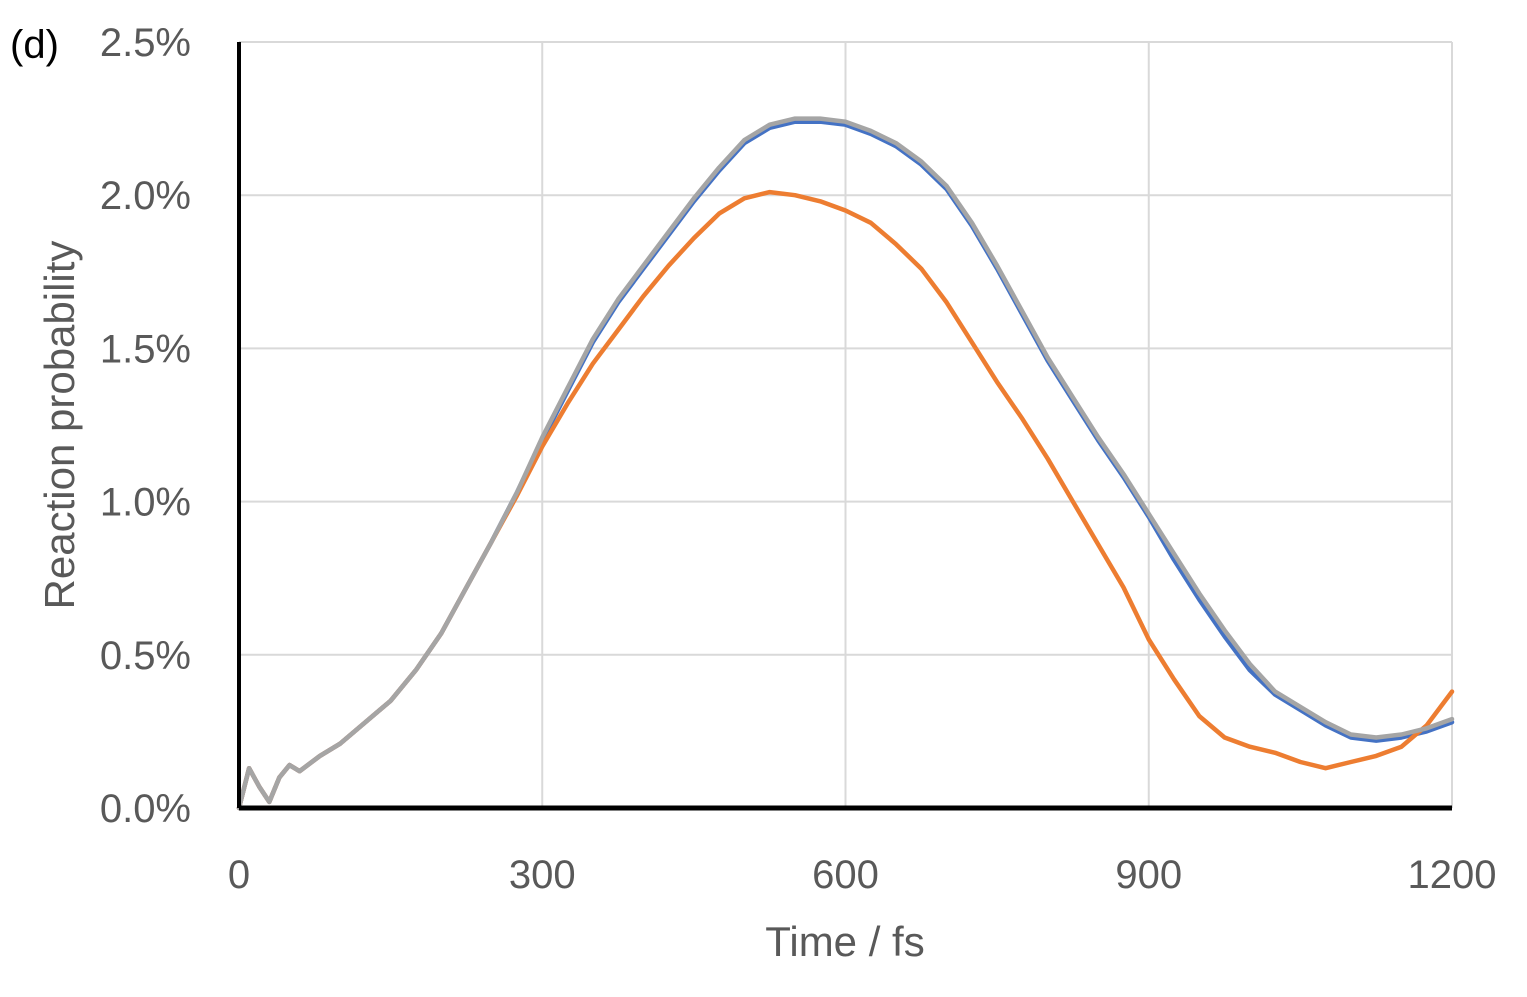 The height and width of the screenshot is (997, 1527). I want to click on y-axis-title: Reaction probability, so click(59, 425).